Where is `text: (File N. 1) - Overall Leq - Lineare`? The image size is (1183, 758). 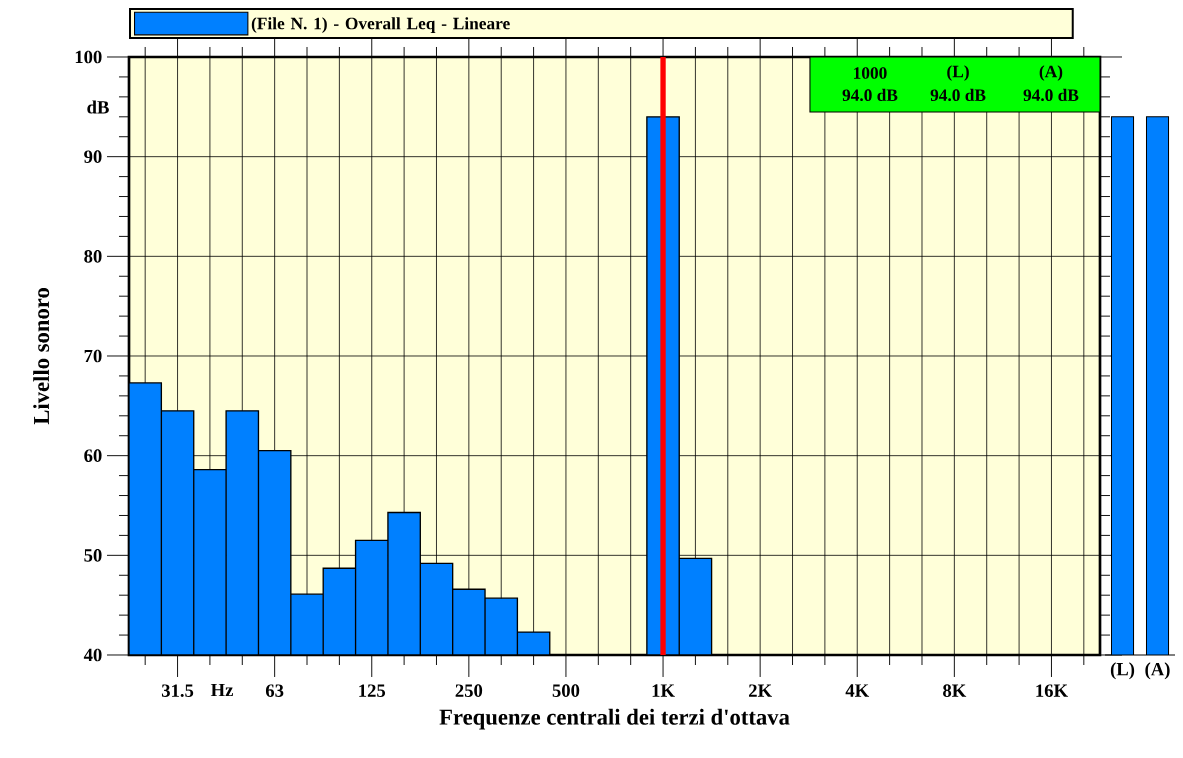
text: (File N. 1) - Overall Leq - Lineare is located at coordinates (380, 25).